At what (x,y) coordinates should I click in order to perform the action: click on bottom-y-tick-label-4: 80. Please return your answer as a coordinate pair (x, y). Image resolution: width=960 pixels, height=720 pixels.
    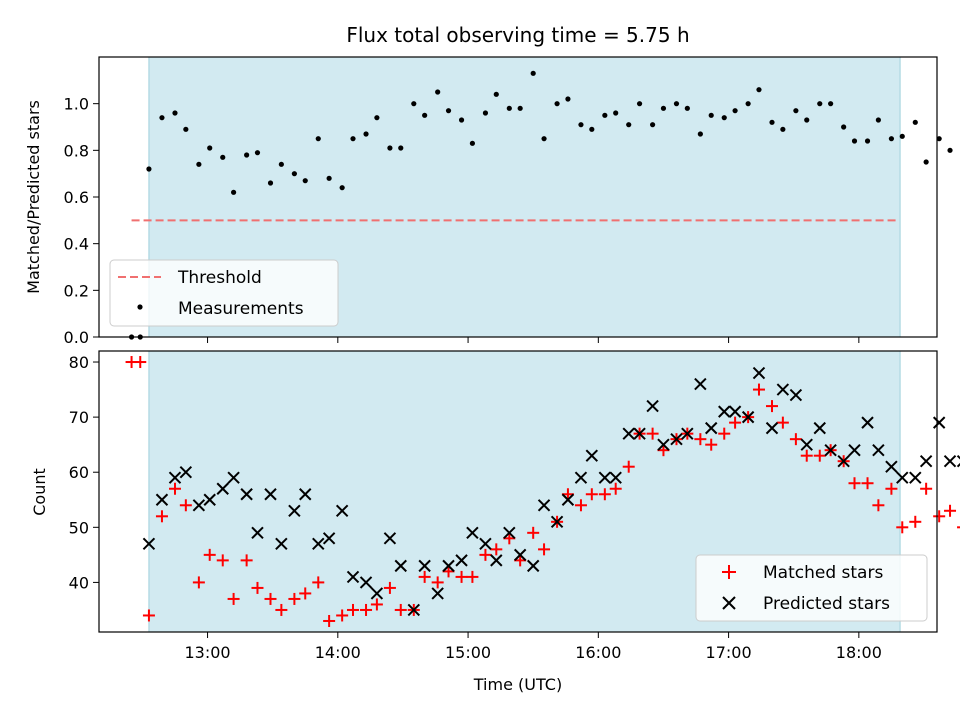
    Looking at the image, I should click on (79, 362).